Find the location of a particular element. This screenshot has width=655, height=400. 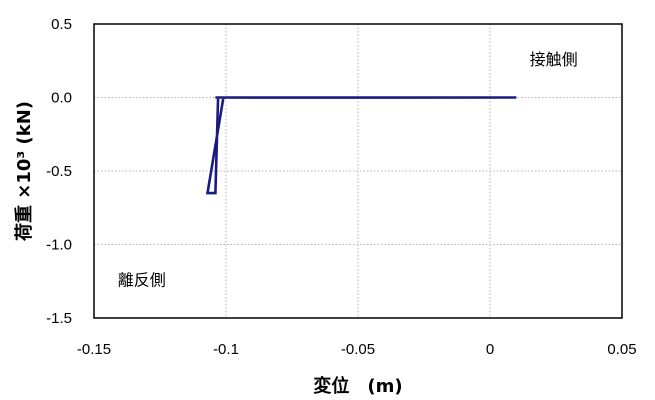

y-tick-label: 0.5 is located at coordinates (61, 24).